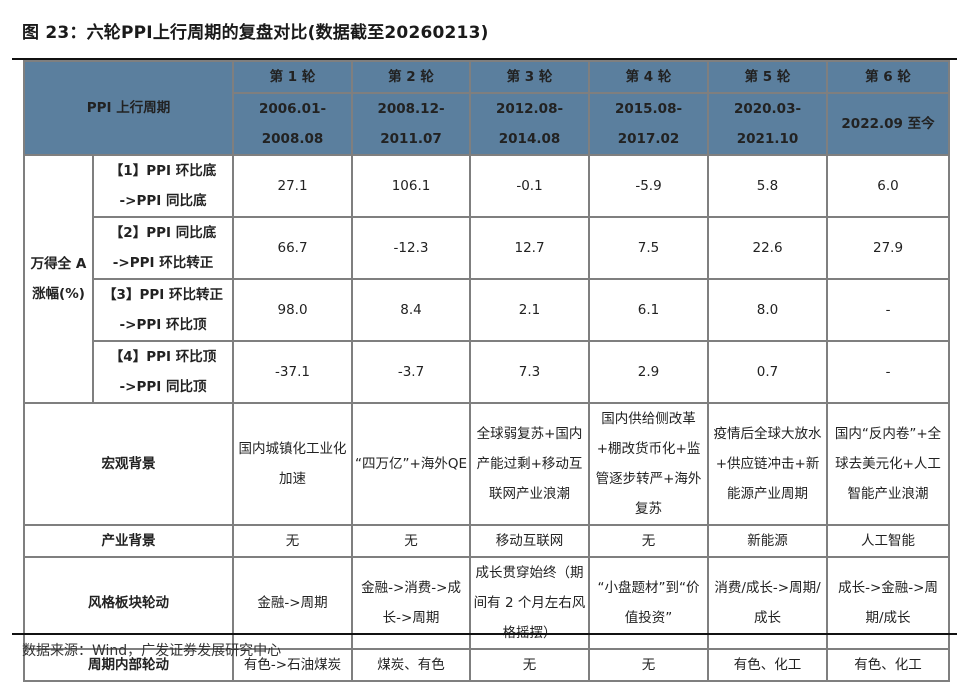 Image resolution: width=976 pixels, height=682 pixels. What do you see at coordinates (888, 464) in the screenshot?
I see `macro-cell: 国内“反内卷”+全球去美元化+人工智能产业浪潮` at bounding box center [888, 464].